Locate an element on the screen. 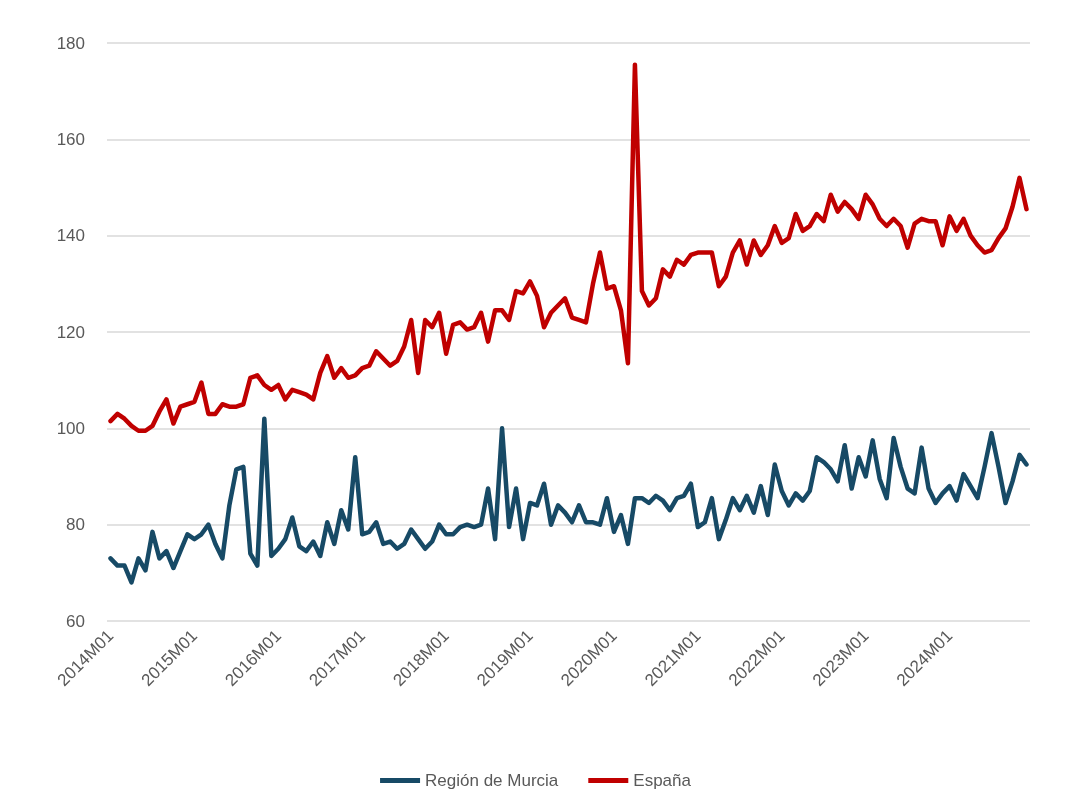 The image size is (1071, 812). y-tick-label: 140 is located at coordinates (70, 236).